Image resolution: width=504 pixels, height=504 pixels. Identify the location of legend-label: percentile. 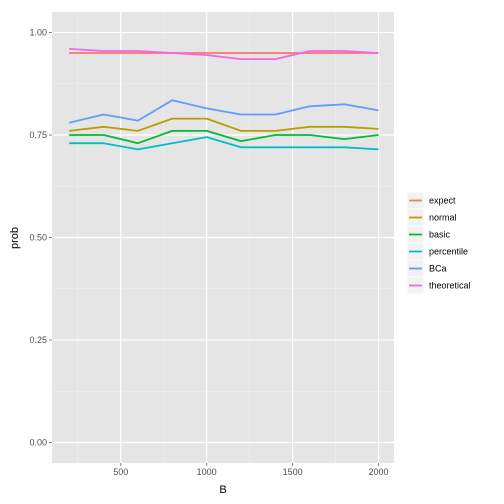
(448, 252).